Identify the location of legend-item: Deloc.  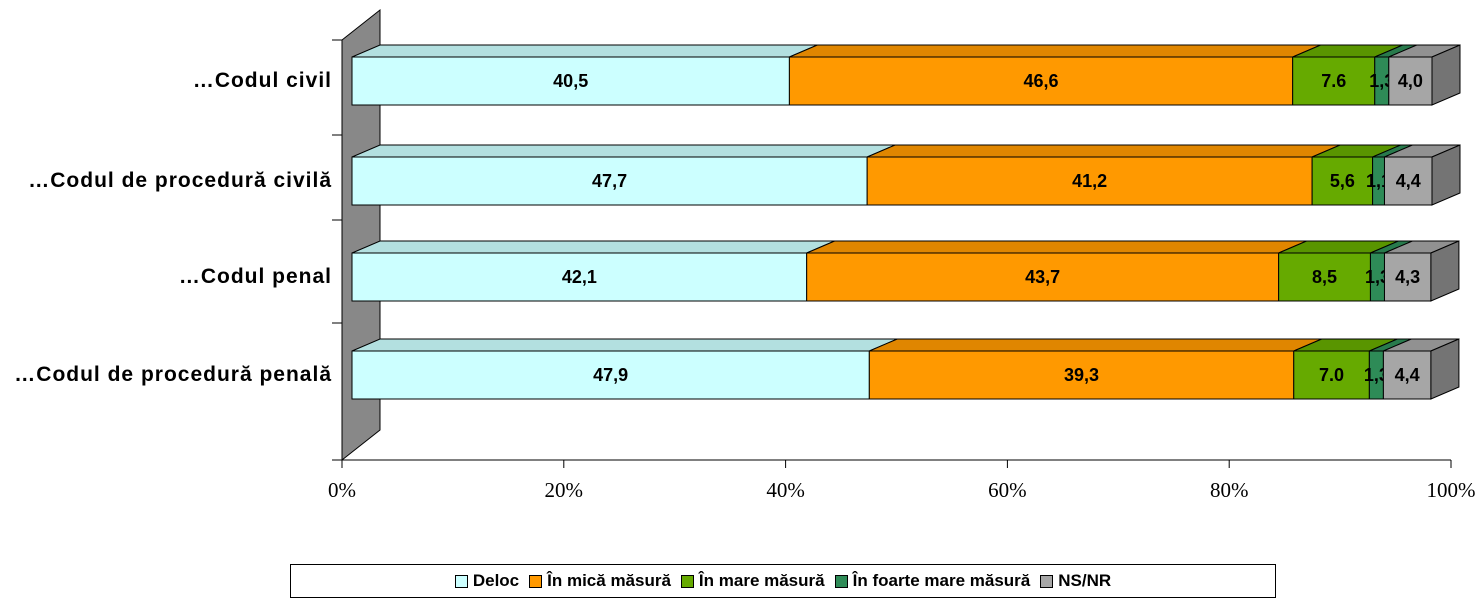
(487, 581).